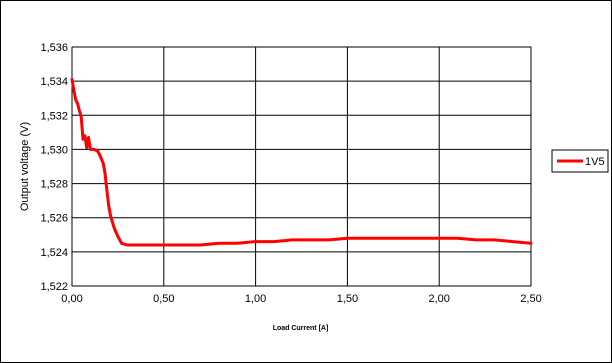 This screenshot has height=363, width=612. Describe the element at coordinates (347, 299) in the screenshot. I see `x-tick-label: 1,50` at that location.